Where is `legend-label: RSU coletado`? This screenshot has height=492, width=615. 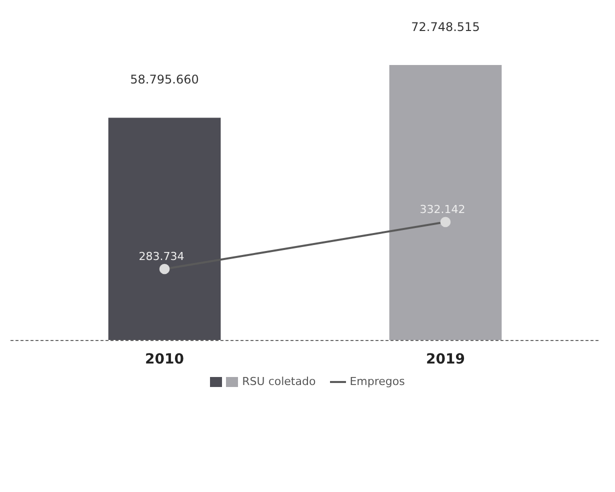 legend-label: RSU coletado is located at coordinates (279, 381).